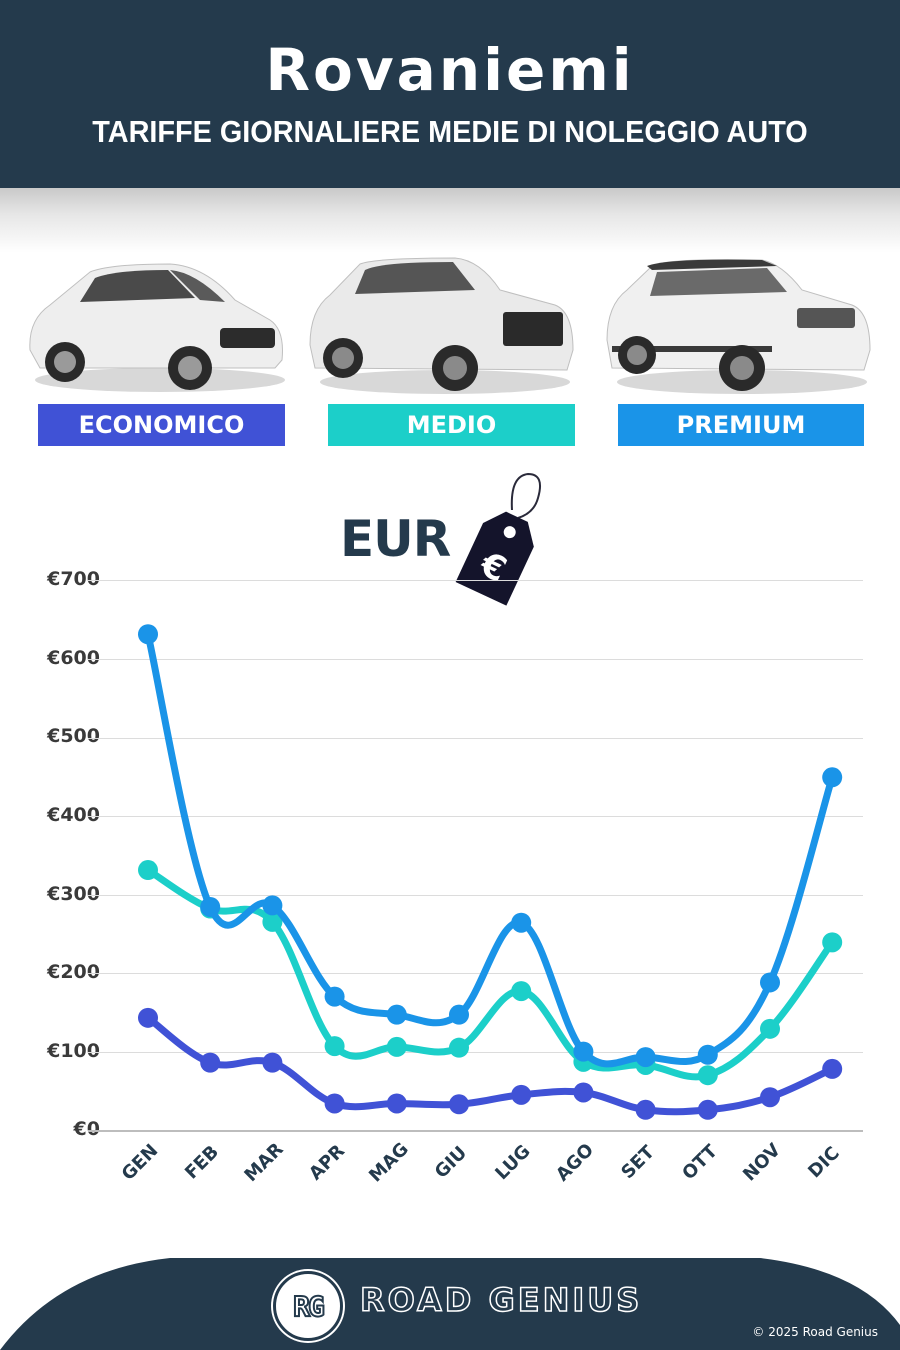  Describe the element at coordinates (475, 1131) in the screenshot. I see `x-axis-baseline` at that location.